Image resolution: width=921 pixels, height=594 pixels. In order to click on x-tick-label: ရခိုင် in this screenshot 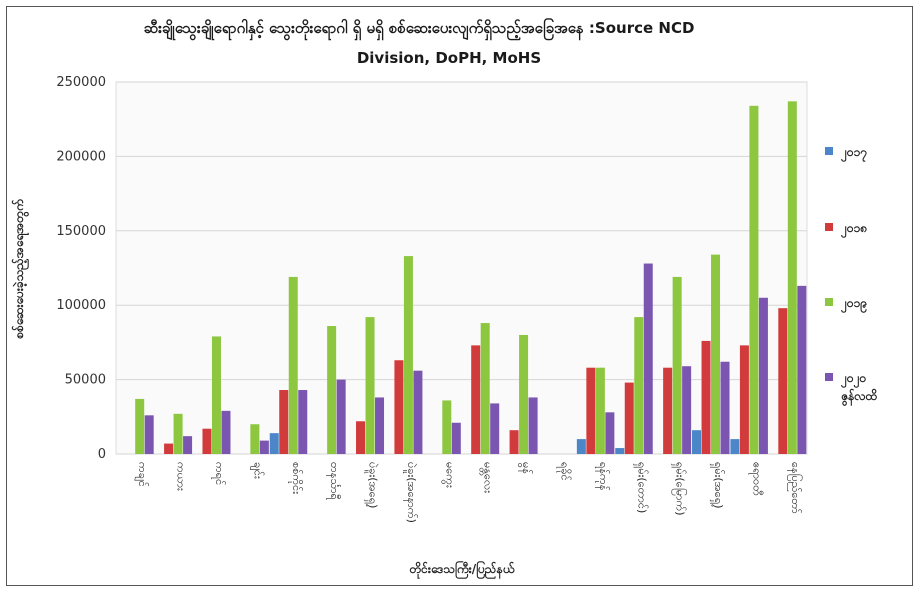, I will do `click(563, 471)`.